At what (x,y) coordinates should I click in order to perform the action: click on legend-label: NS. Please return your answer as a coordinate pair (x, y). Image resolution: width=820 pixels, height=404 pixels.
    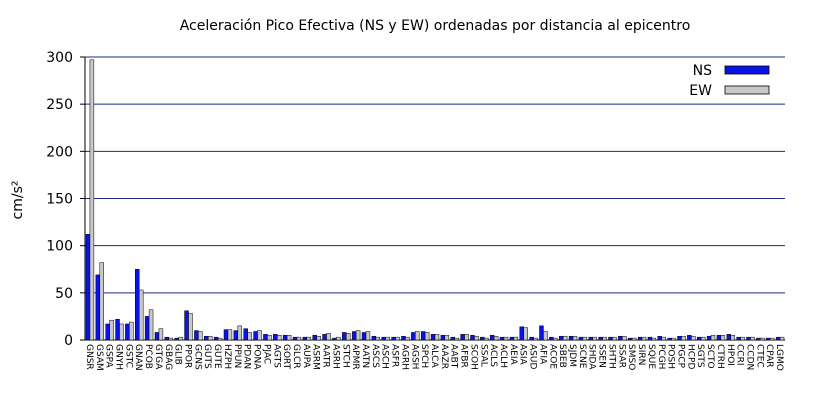
    Looking at the image, I should click on (702, 71).